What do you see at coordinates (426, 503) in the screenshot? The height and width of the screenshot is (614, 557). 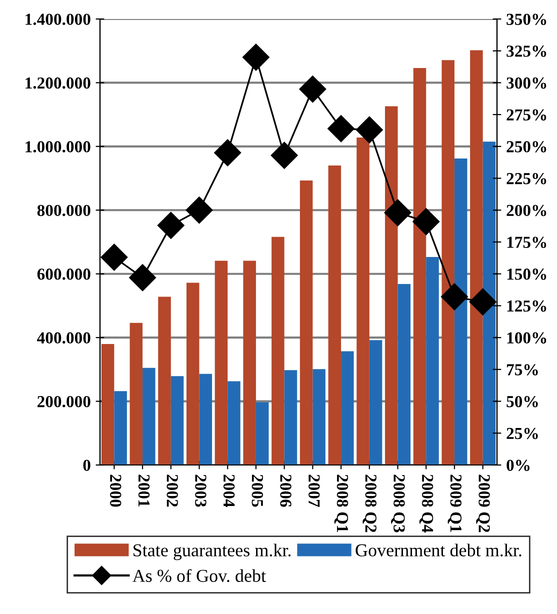 I see `x-tick-label: 2008 Q4` at bounding box center [426, 503].